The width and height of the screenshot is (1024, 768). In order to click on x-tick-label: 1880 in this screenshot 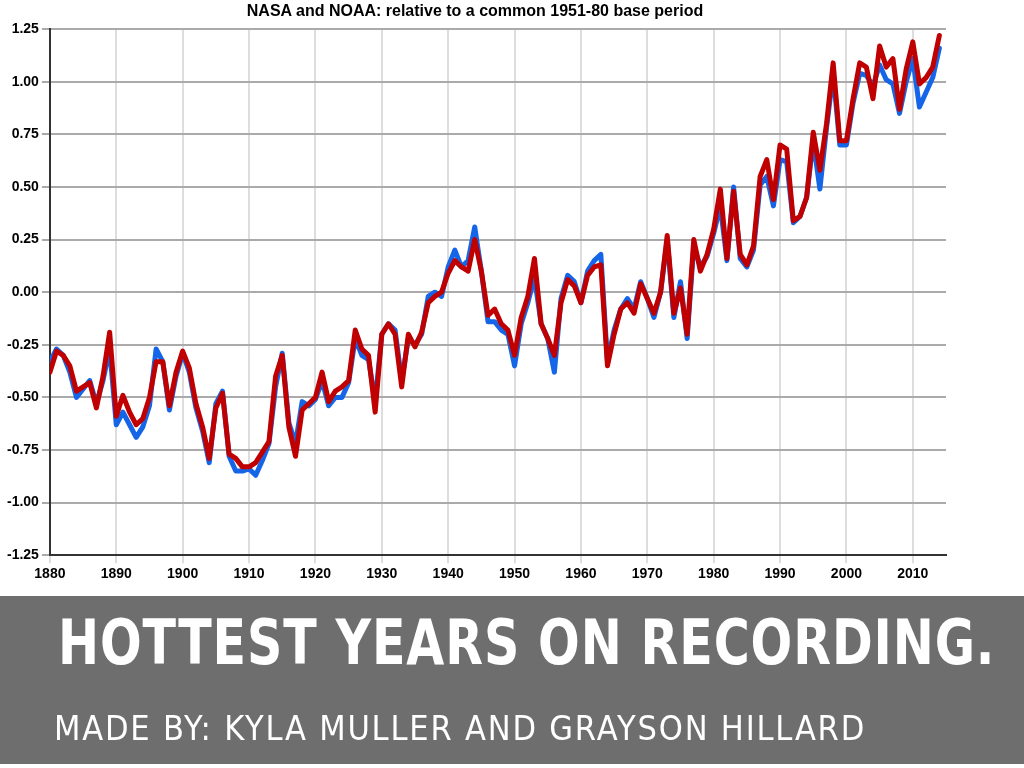, I will do `click(50, 573)`.